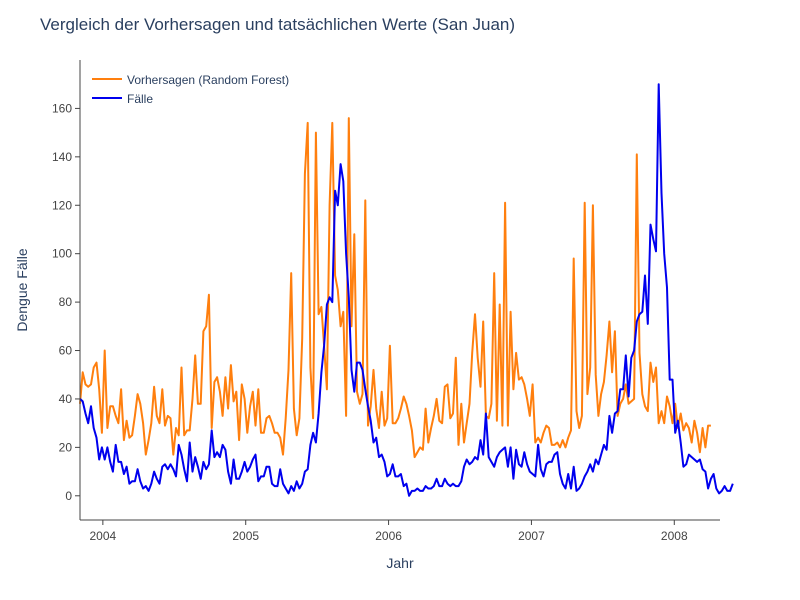  Describe the element at coordinates (388, 536) in the screenshot. I see `x-tick-label: 2006` at that location.